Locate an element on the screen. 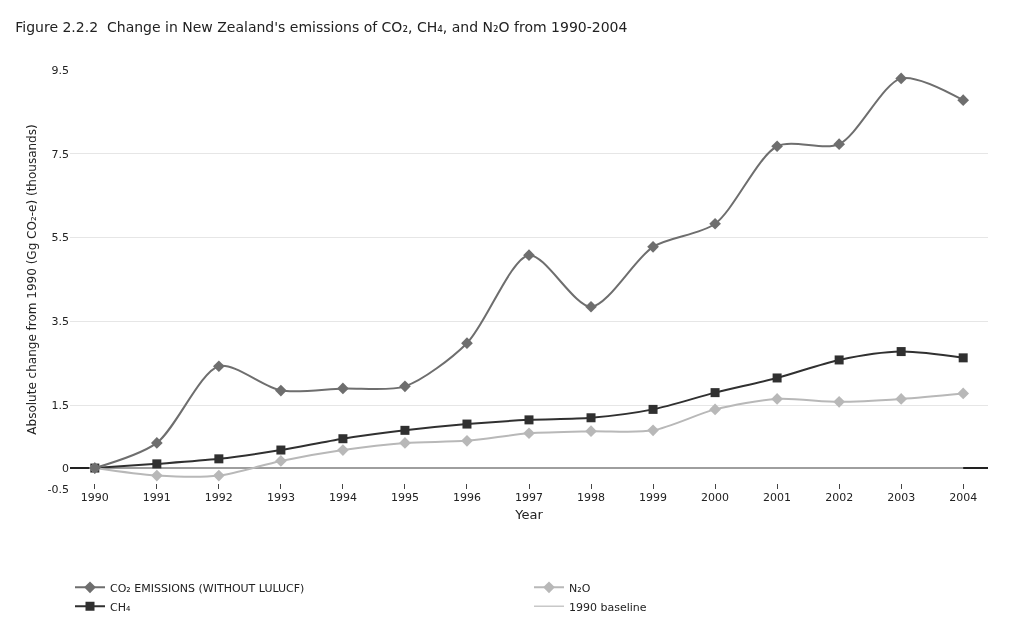 Image resolution: width=1018 pixels, height=633 pixels. x-tick-label: 2000 is located at coordinates (715, 497).